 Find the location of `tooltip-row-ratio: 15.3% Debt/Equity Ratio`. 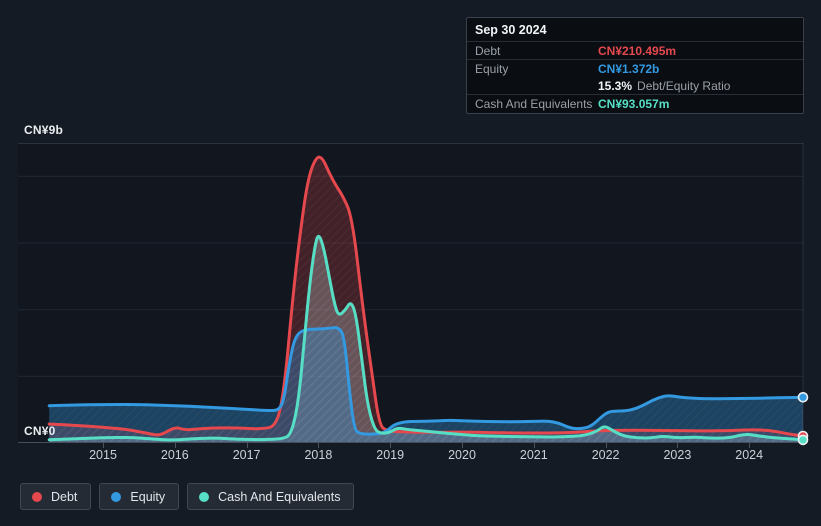

tooltip-row-ratio: 15.3% Debt/Equity Ratio is located at coordinates (635, 86).